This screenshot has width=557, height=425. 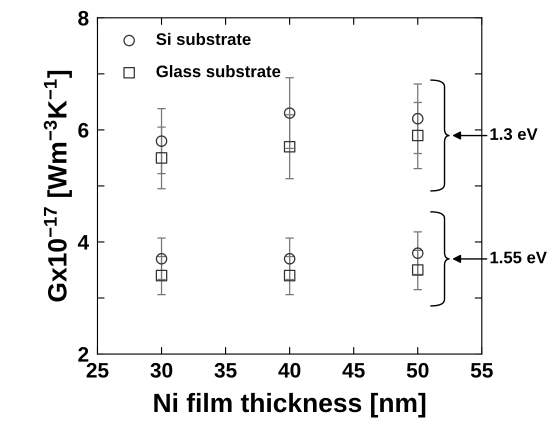 I want to click on x-tick-label: 25, so click(x=97, y=370).